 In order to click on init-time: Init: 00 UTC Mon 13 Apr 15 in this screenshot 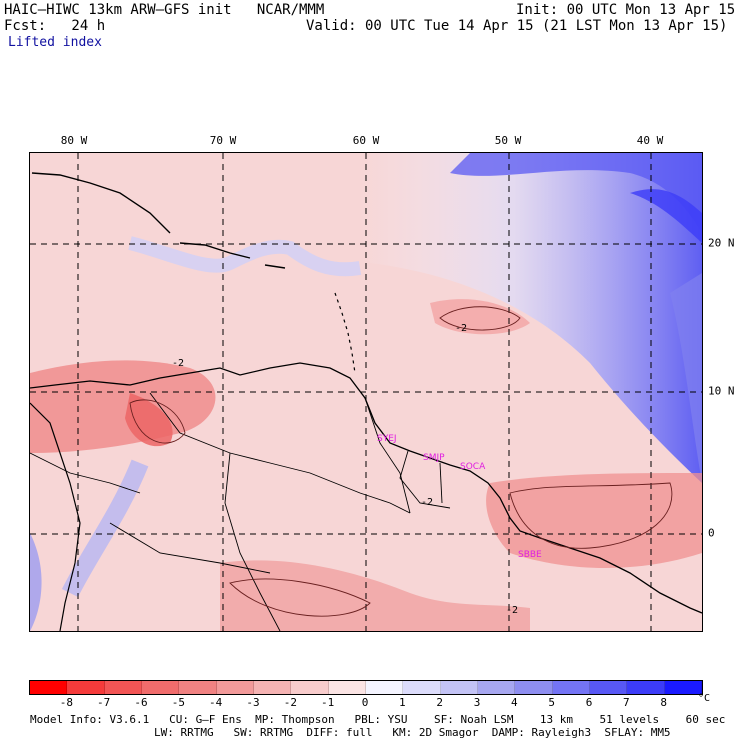, I will do `click(626, 10)`.